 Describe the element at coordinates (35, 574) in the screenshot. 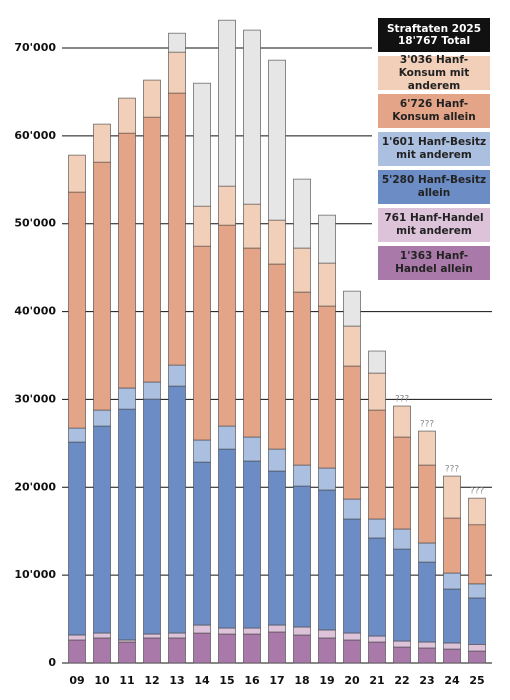

I see `y-tick-label: 10'000` at that location.